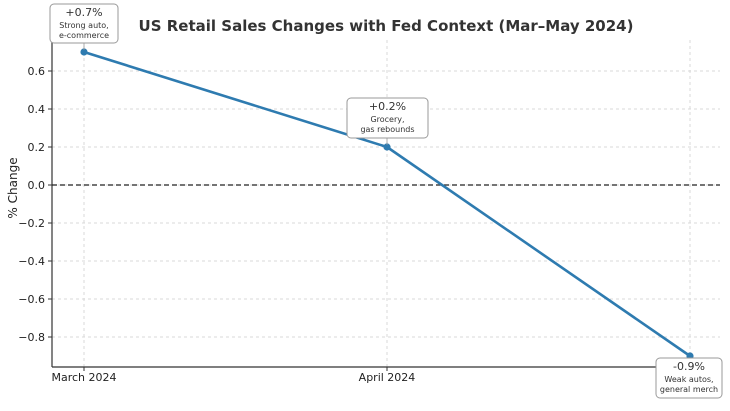 This screenshot has width=730, height=411. Describe the element at coordinates (31, 299) in the screenshot. I see `y-tick-label: −0.6` at that location.